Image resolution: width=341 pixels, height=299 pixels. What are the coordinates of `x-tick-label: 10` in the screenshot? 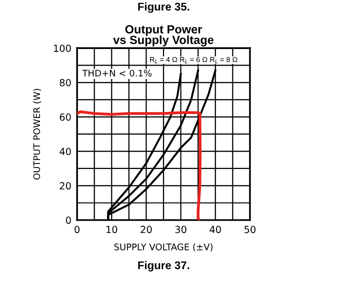 It's located at (112, 230).